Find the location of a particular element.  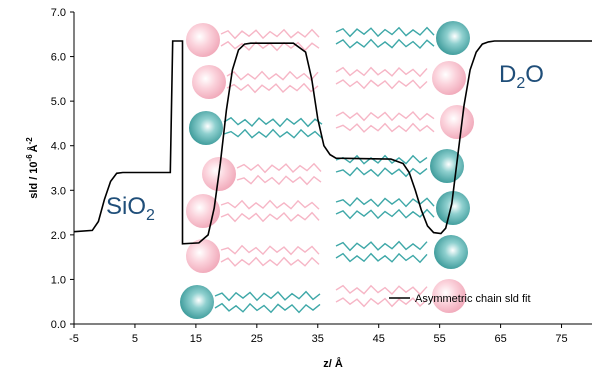

x-tick-label: 5 is located at coordinates (135, 339).